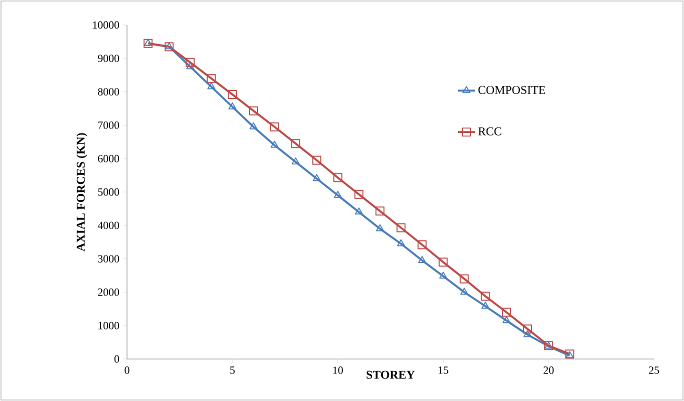  I want to click on x-tick-label: 5, so click(232, 370).